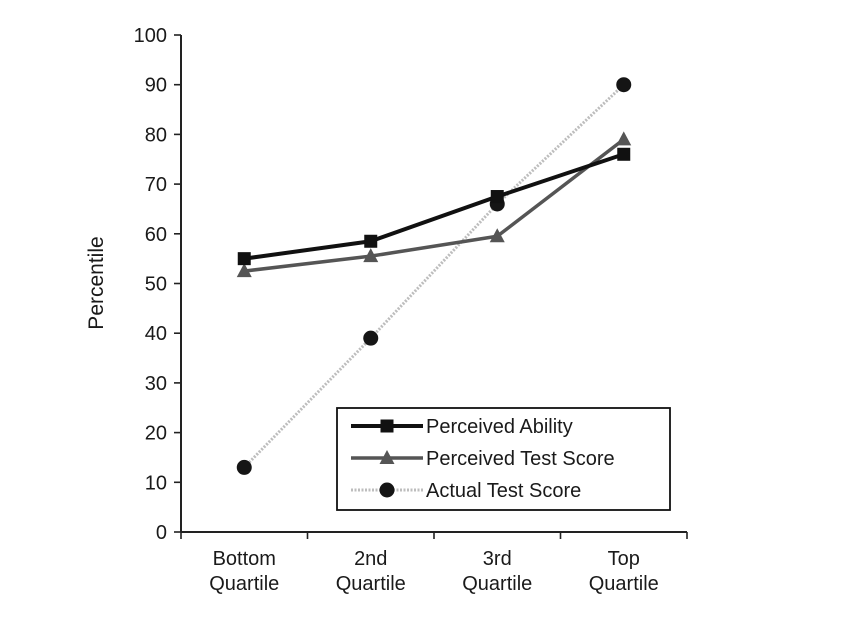 This screenshot has width=861, height=636. I want to click on y-tick-label: 10, so click(156, 483).